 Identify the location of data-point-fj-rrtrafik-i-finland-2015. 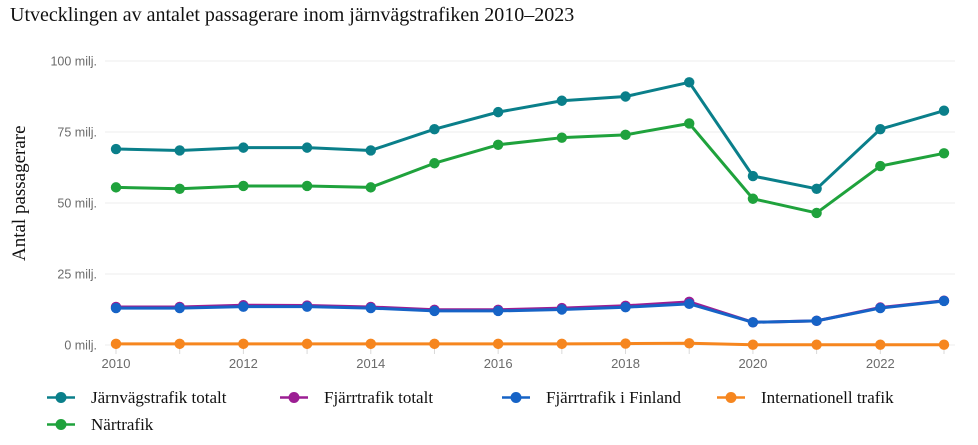
(434, 311).